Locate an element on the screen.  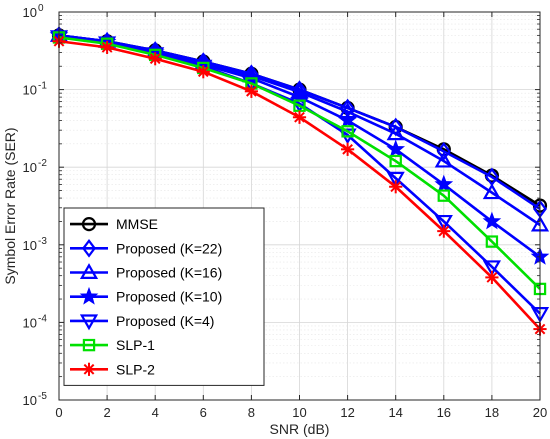
legend-label: Proposed (K=4) is located at coordinates (165, 321).